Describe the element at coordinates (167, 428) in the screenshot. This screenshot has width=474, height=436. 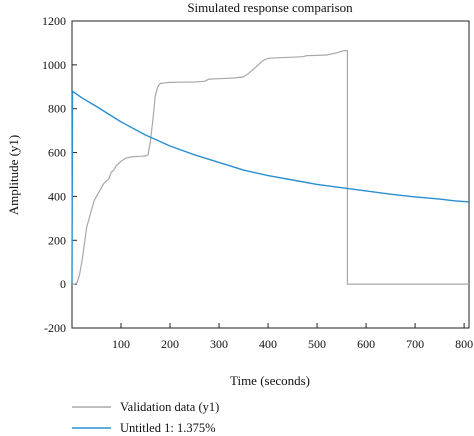
I see `legend-label: Untitled 1: 1.375%` at that location.